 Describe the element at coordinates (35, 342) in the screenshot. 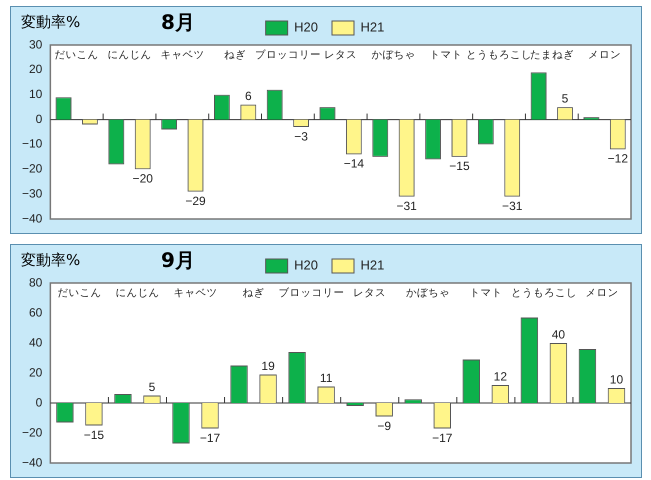

I see `y-tick-label: 40` at that location.